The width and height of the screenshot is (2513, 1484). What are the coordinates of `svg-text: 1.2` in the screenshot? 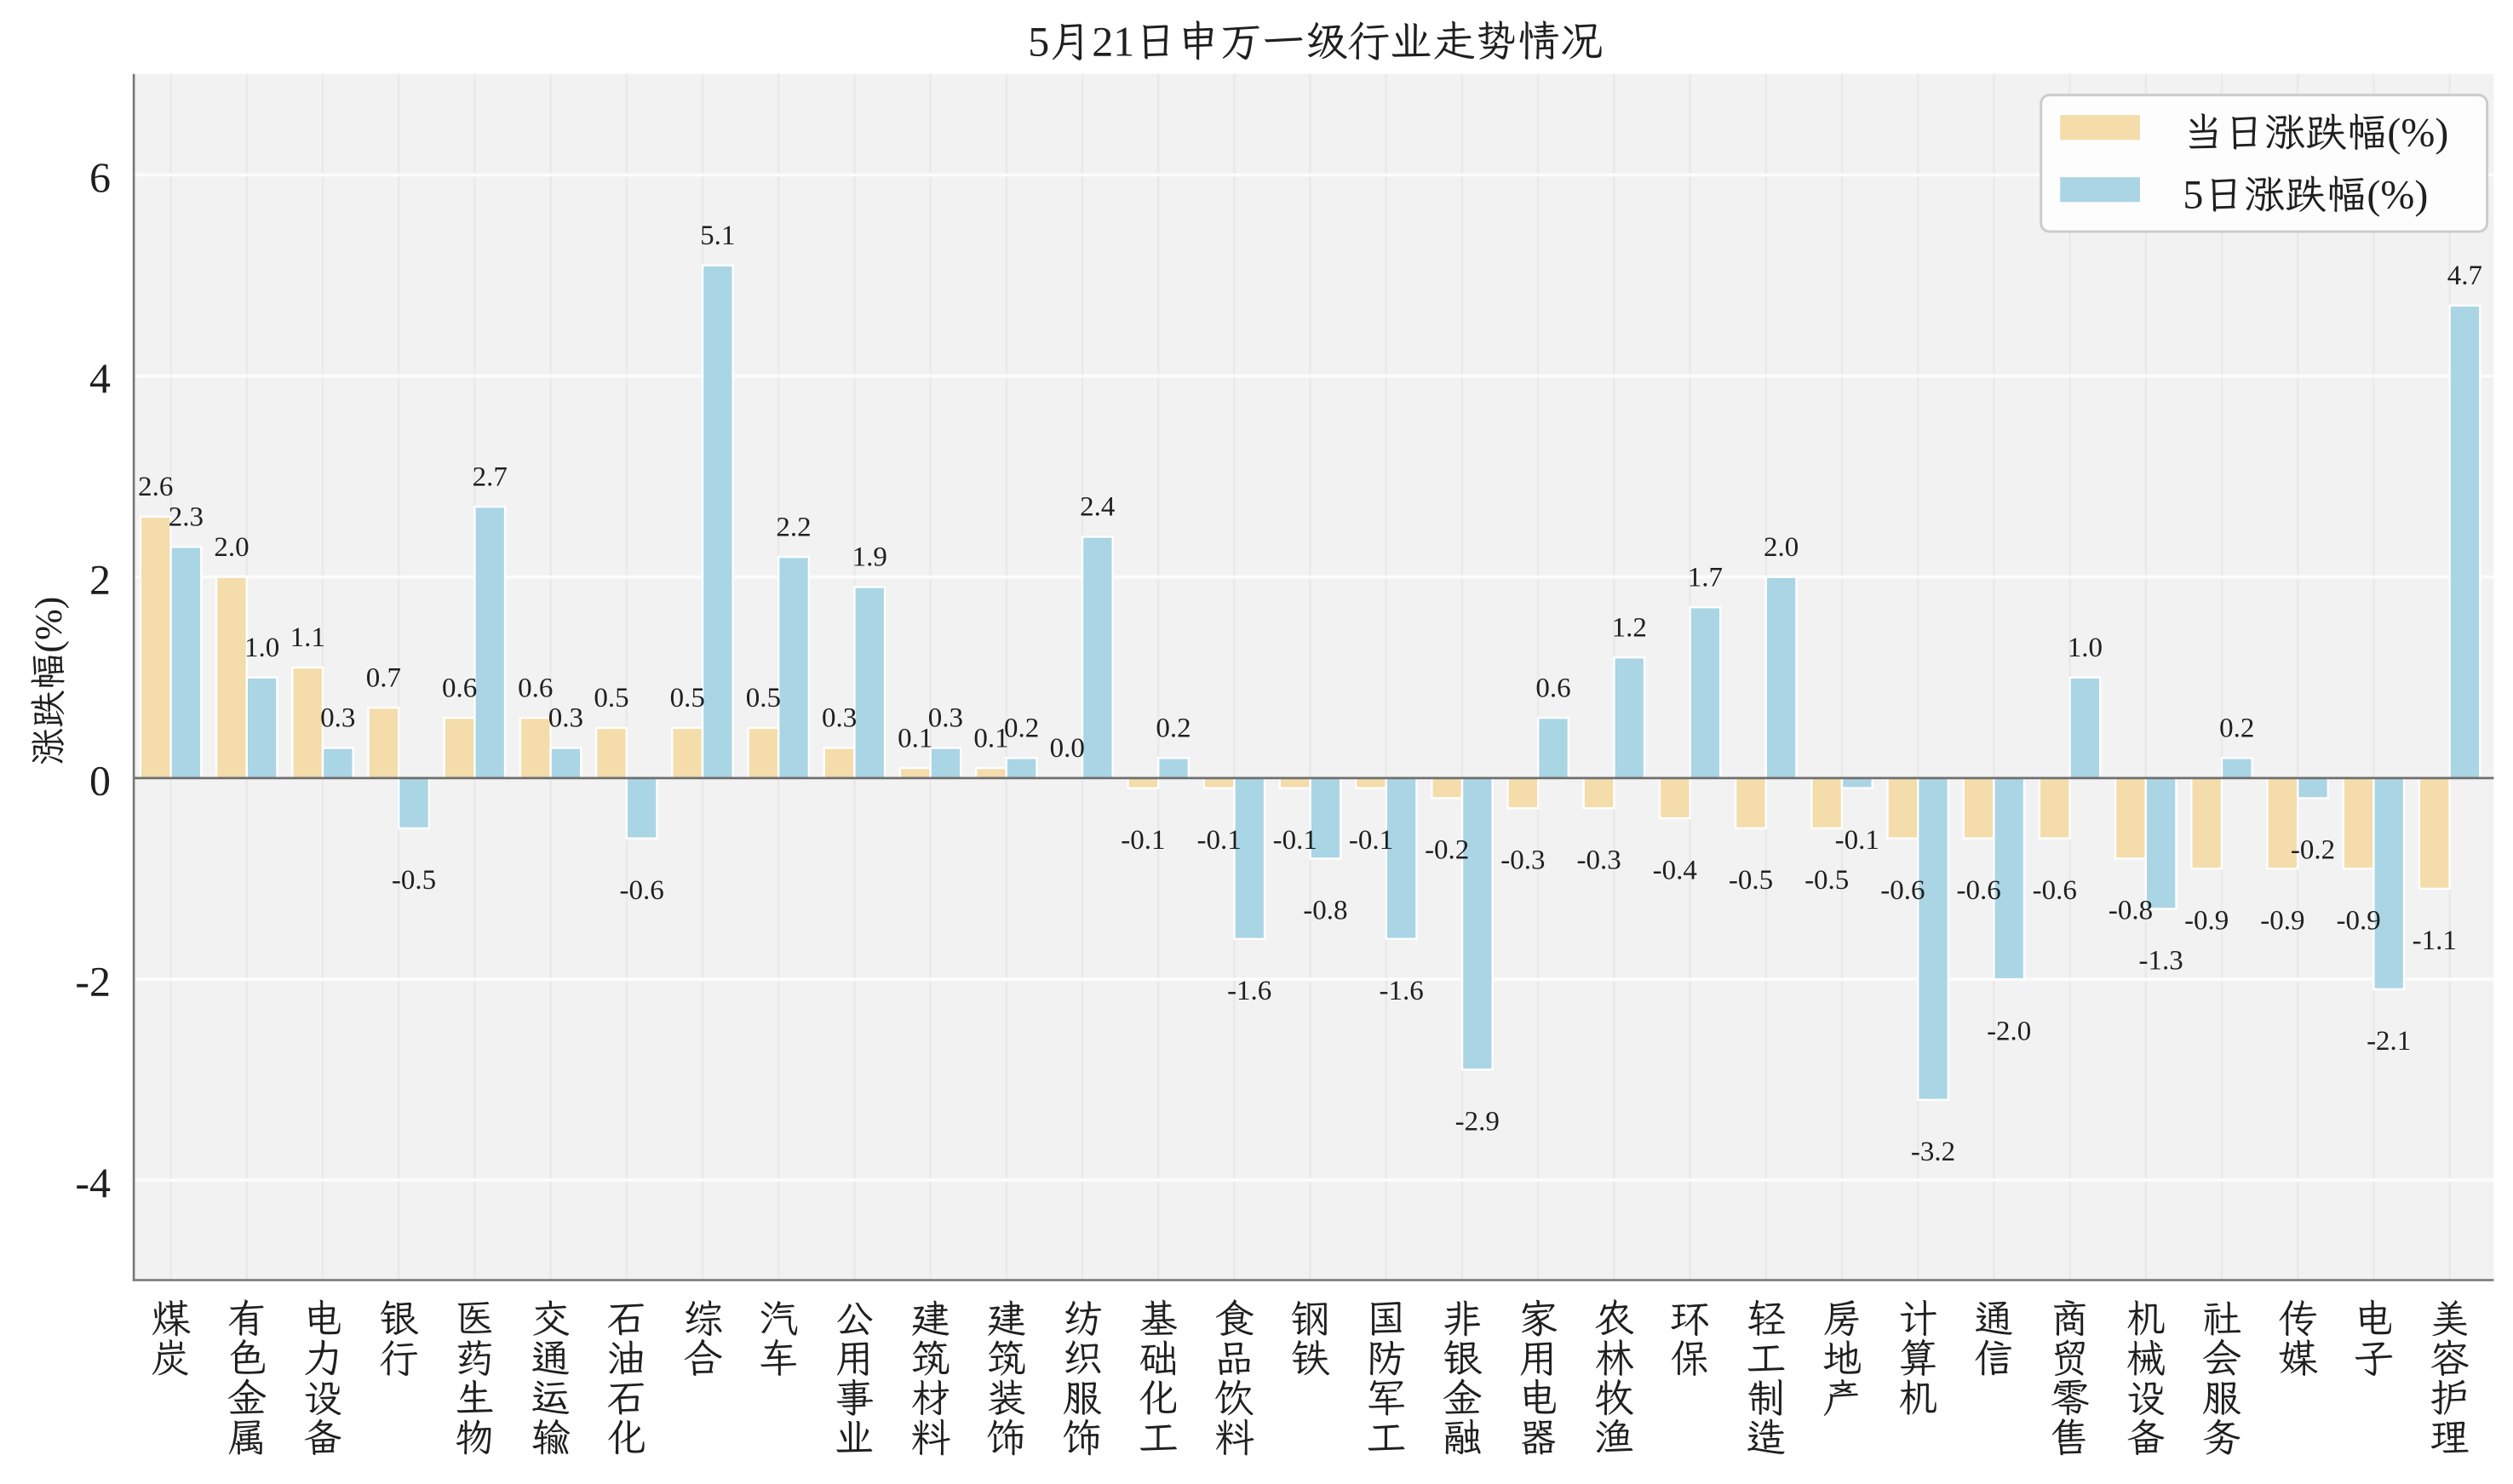 It's located at (1630, 627).